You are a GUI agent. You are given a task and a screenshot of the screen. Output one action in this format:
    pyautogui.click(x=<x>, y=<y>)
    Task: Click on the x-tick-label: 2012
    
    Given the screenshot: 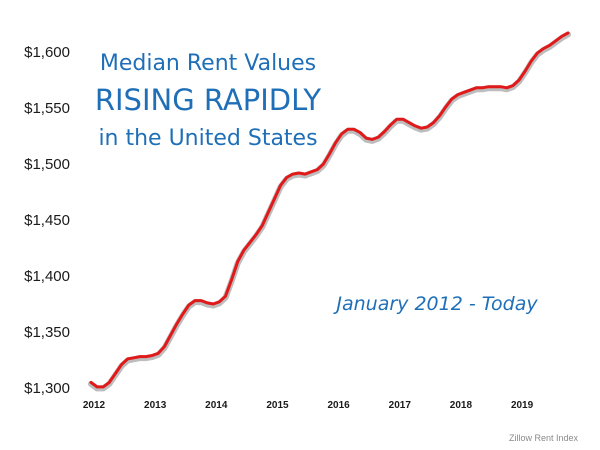 What is the action you would take?
    pyautogui.click(x=94, y=405)
    